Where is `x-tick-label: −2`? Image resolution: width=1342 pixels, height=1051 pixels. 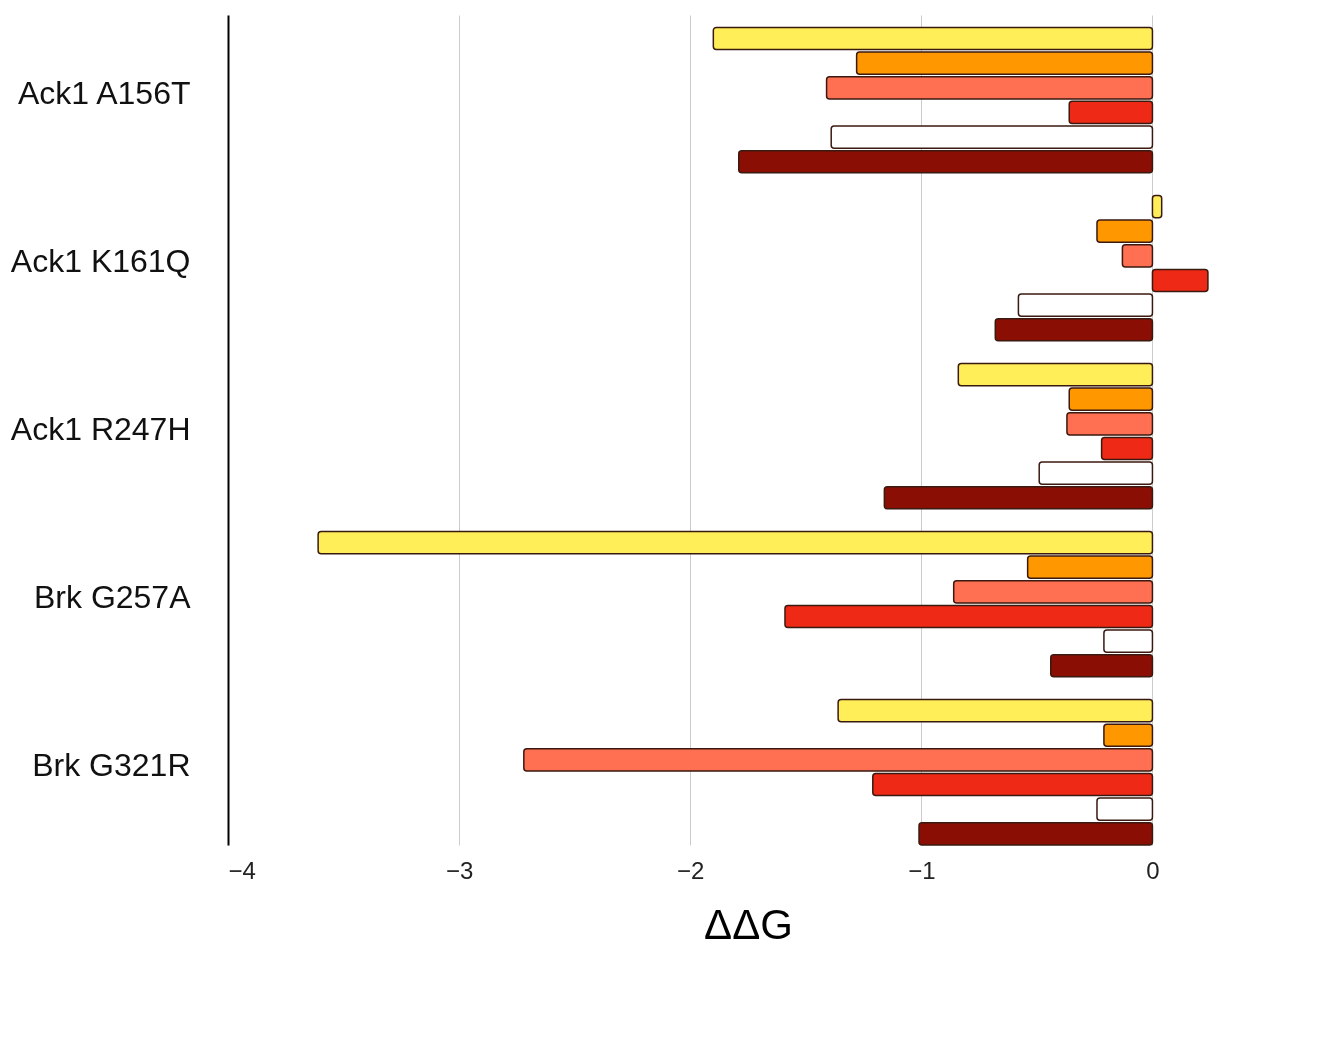 x-tick-label: −2 is located at coordinates (691, 870).